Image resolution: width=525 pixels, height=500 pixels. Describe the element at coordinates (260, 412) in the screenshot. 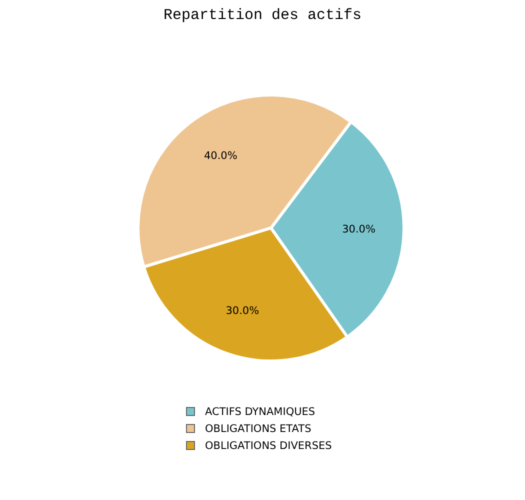

I see `legend-label: ACTIFS DYNAMIQUES` at that location.